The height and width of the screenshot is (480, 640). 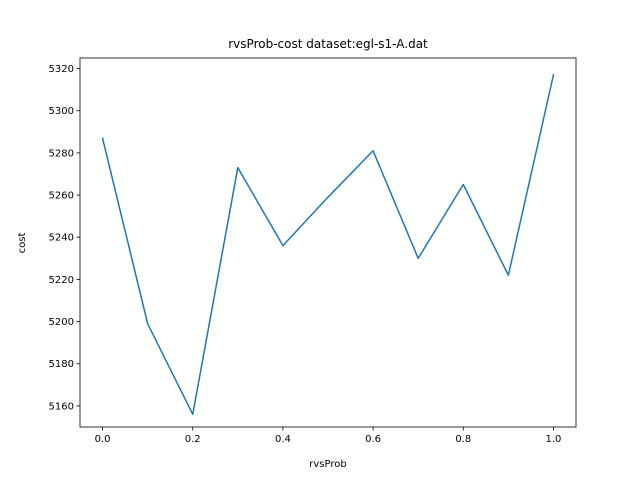 I want to click on x-tick-label: 1.0, so click(x=554, y=439).